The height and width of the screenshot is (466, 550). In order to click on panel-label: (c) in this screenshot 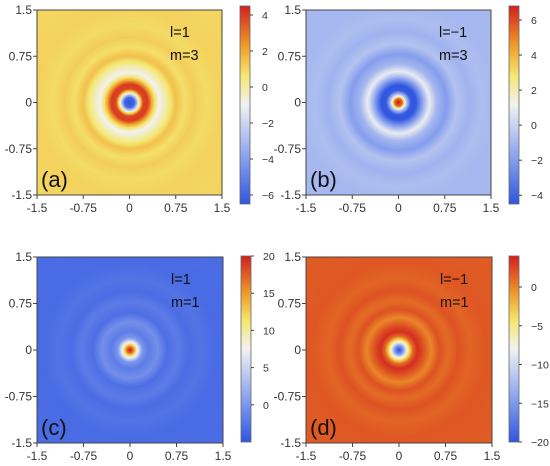, I will do `click(54, 427)`.